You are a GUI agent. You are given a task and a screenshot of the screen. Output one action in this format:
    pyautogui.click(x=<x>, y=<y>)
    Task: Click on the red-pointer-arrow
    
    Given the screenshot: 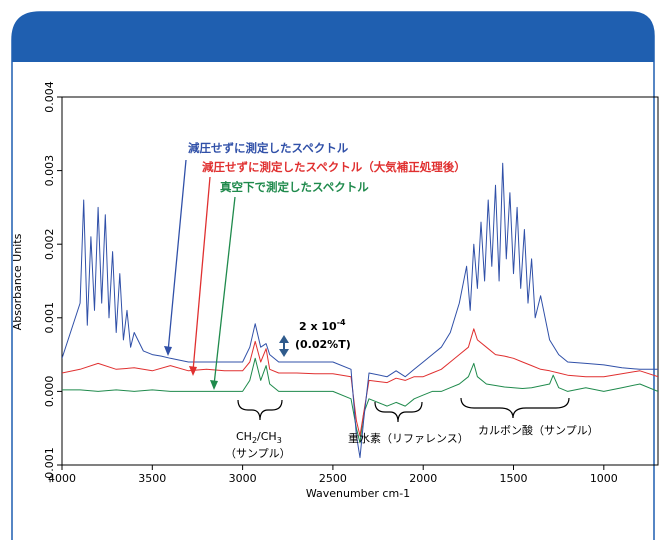 What is the action you would take?
    pyautogui.click(x=201, y=274)
    